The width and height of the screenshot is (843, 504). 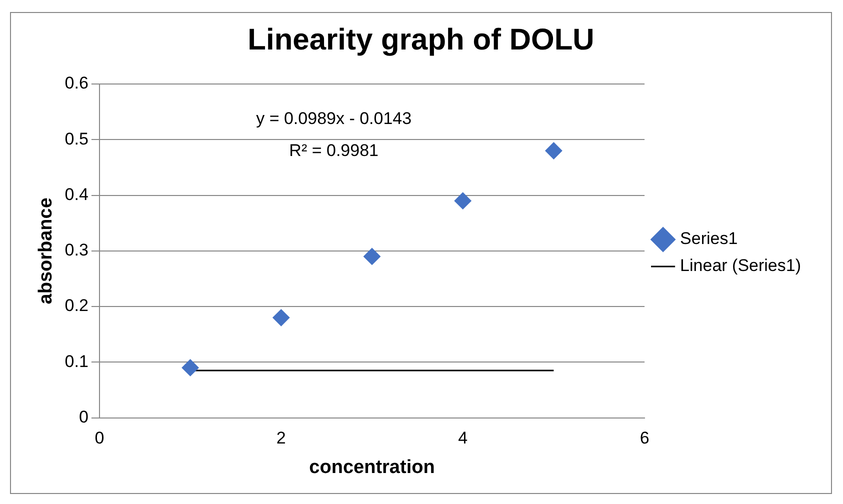 I want to click on y-tick-label: 0.4, so click(x=76, y=194).